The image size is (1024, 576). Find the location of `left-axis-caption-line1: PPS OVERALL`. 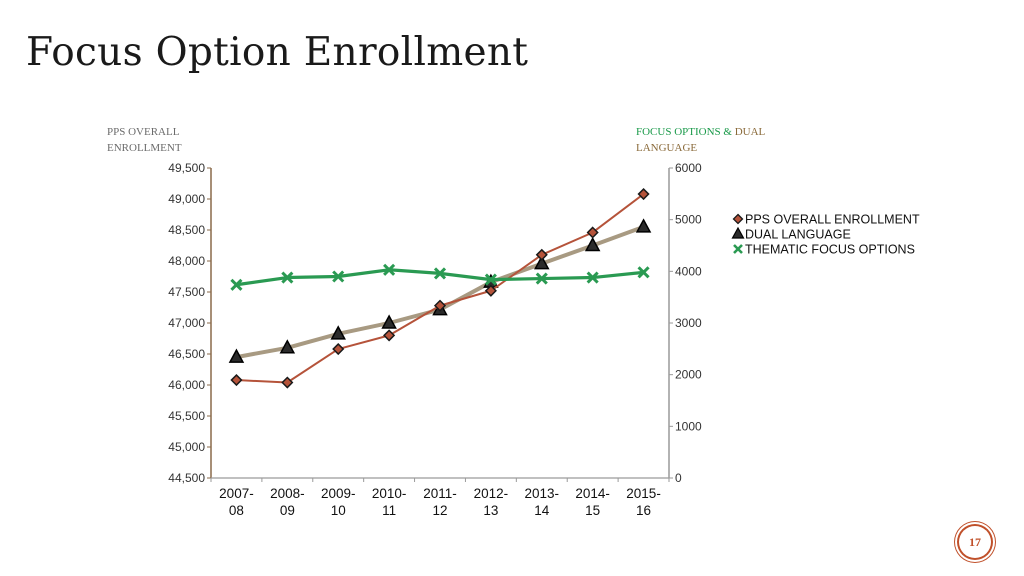

left-axis-caption-line1: PPS OVERALL is located at coordinates (143, 132).